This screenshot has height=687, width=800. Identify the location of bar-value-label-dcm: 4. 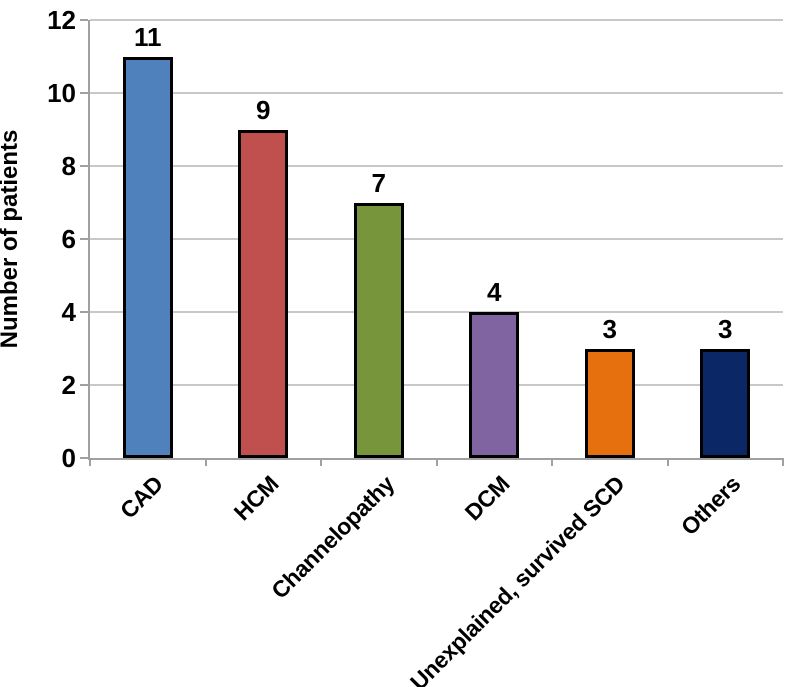
(494, 292).